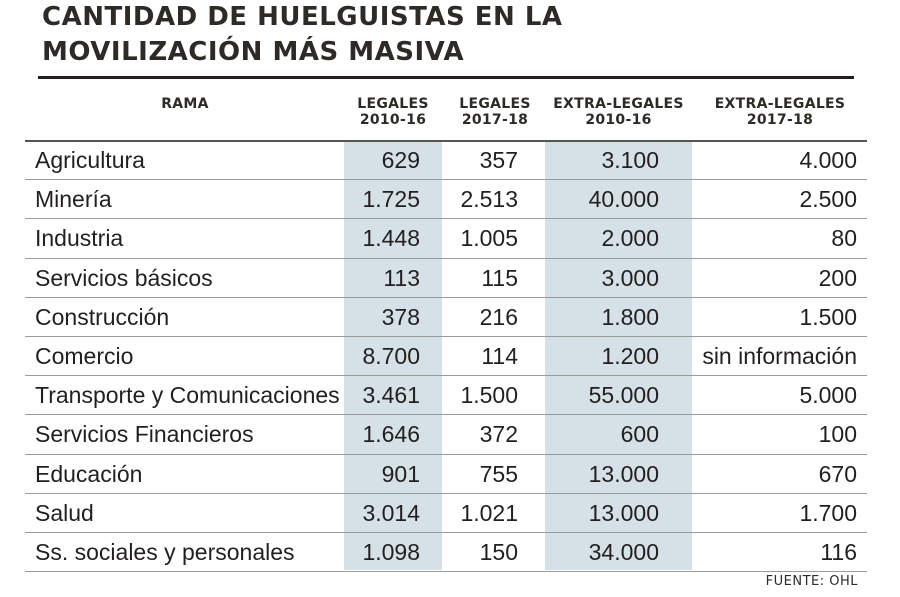 This screenshot has width=900, height=597. What do you see at coordinates (253, 52) in the screenshot?
I see `chart-title-line-2: MOVILIZACIÓN MÁS MASIVA` at bounding box center [253, 52].